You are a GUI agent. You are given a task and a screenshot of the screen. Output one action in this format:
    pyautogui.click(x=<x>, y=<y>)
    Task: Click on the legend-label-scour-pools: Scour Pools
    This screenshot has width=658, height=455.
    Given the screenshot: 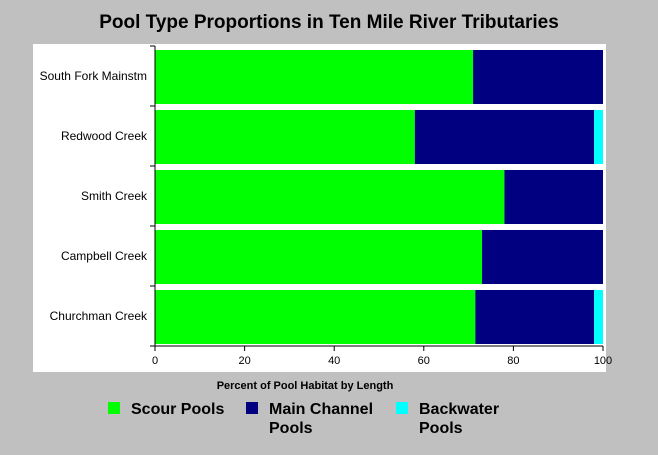 What is the action you would take?
    pyautogui.click(x=178, y=409)
    